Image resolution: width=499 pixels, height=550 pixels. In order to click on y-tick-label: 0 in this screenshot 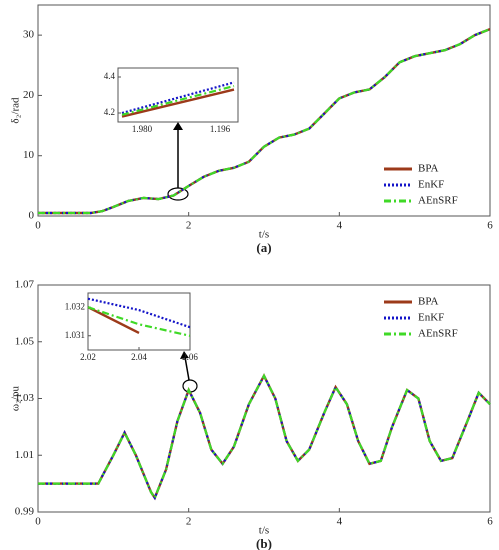, I will do `click(32, 216)`.